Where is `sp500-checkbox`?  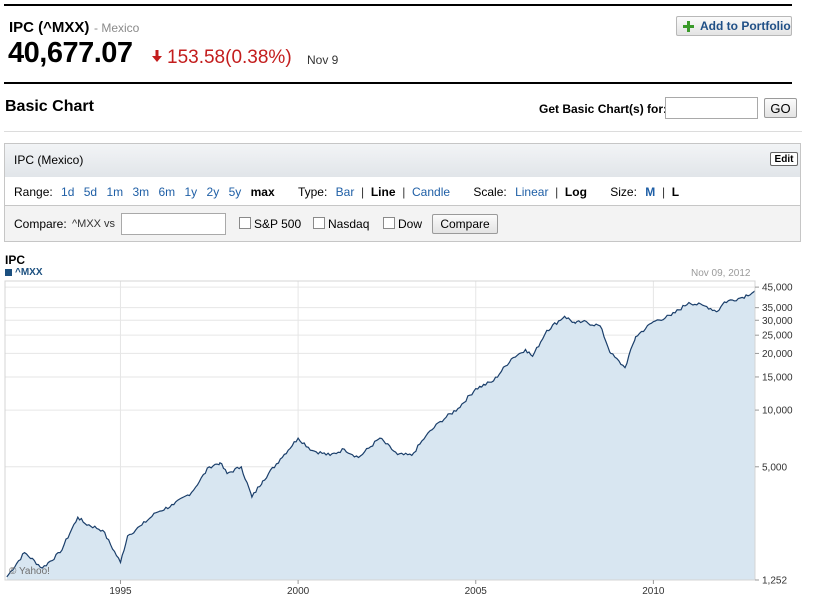
sp500-checkbox is located at coordinates (245, 223).